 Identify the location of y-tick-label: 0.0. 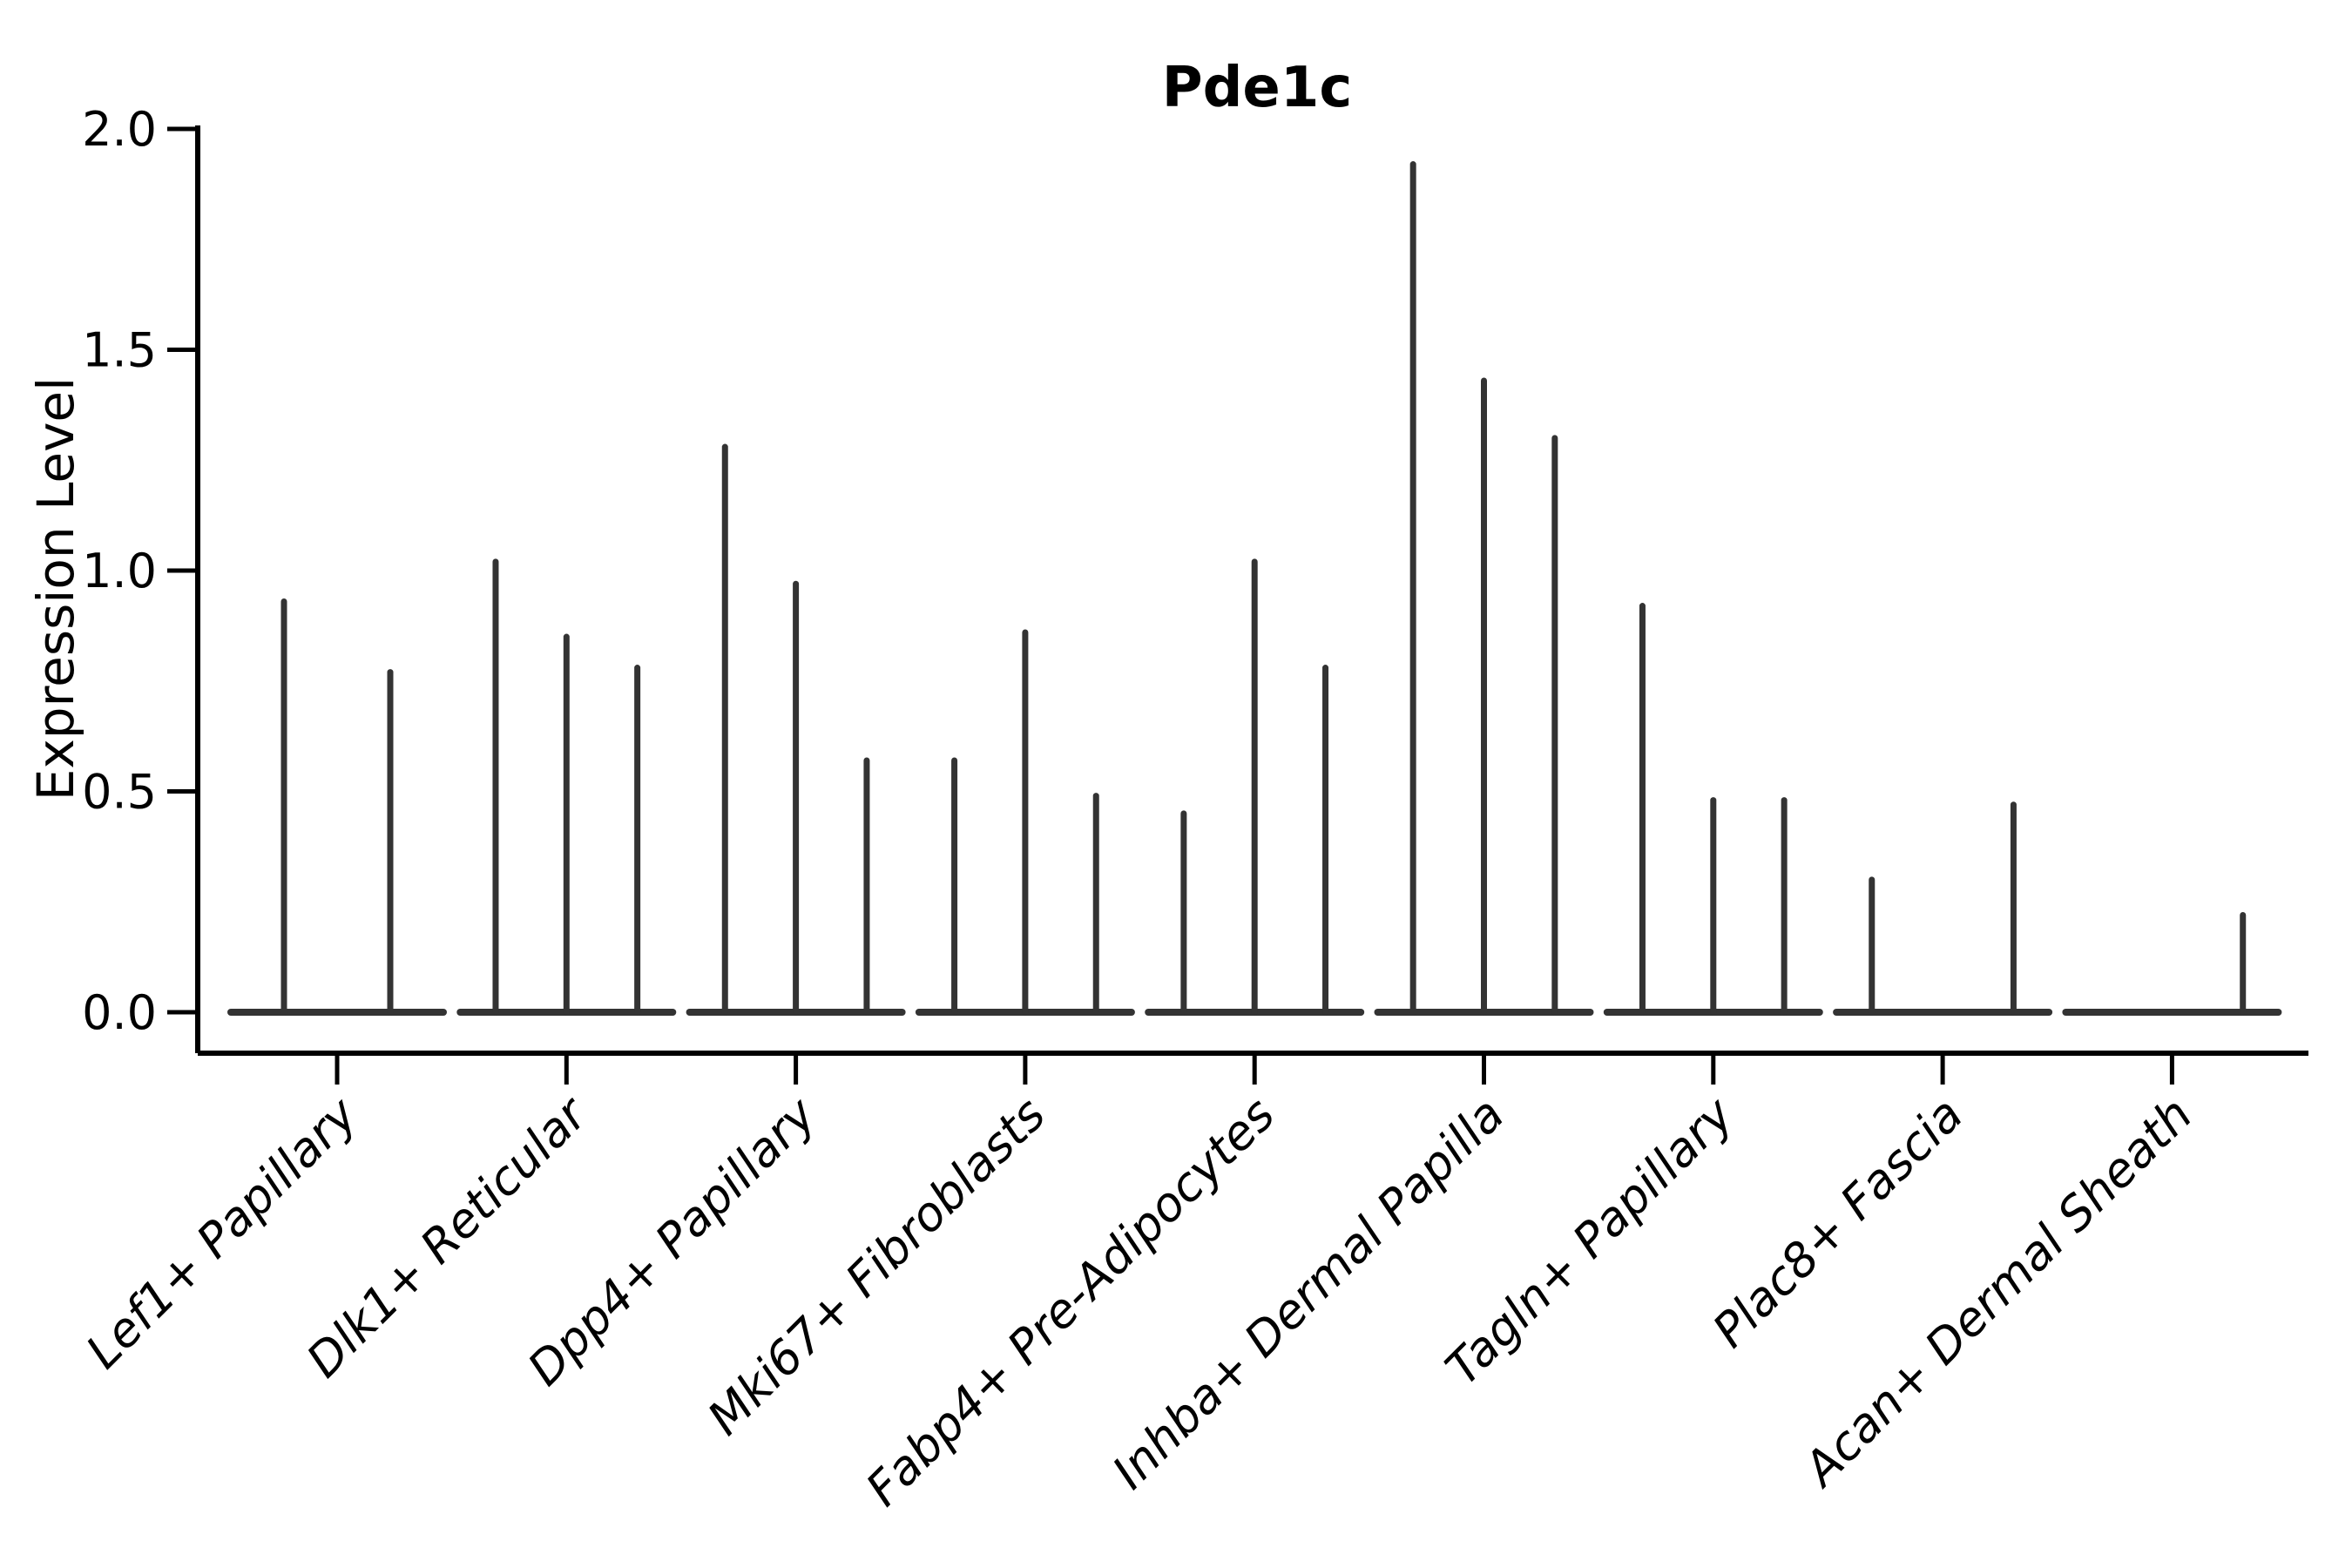
(119, 1013).